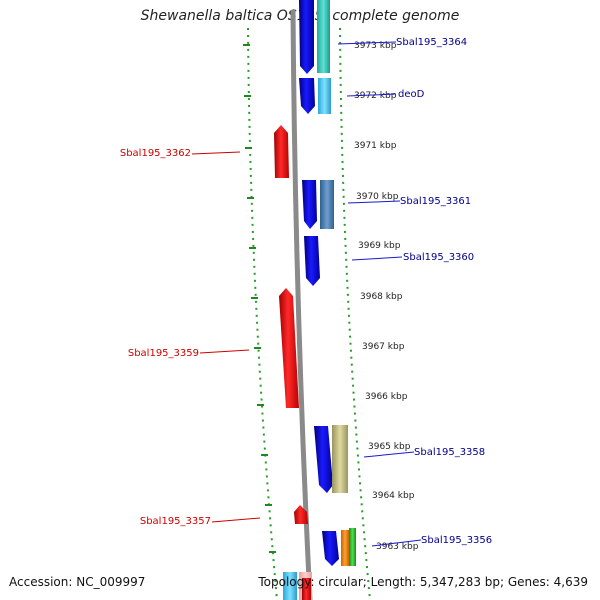  What do you see at coordinates (375, 46) in the screenshot?
I see `scale-label: 3973 kbp` at bounding box center [375, 46].